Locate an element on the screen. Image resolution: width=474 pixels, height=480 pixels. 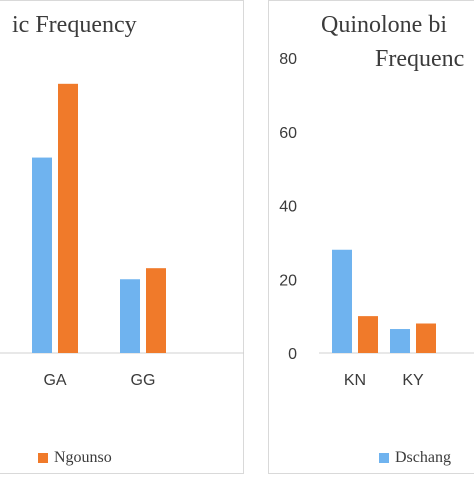
left-chart-title: ic Frequency is located at coordinates (74, 25).